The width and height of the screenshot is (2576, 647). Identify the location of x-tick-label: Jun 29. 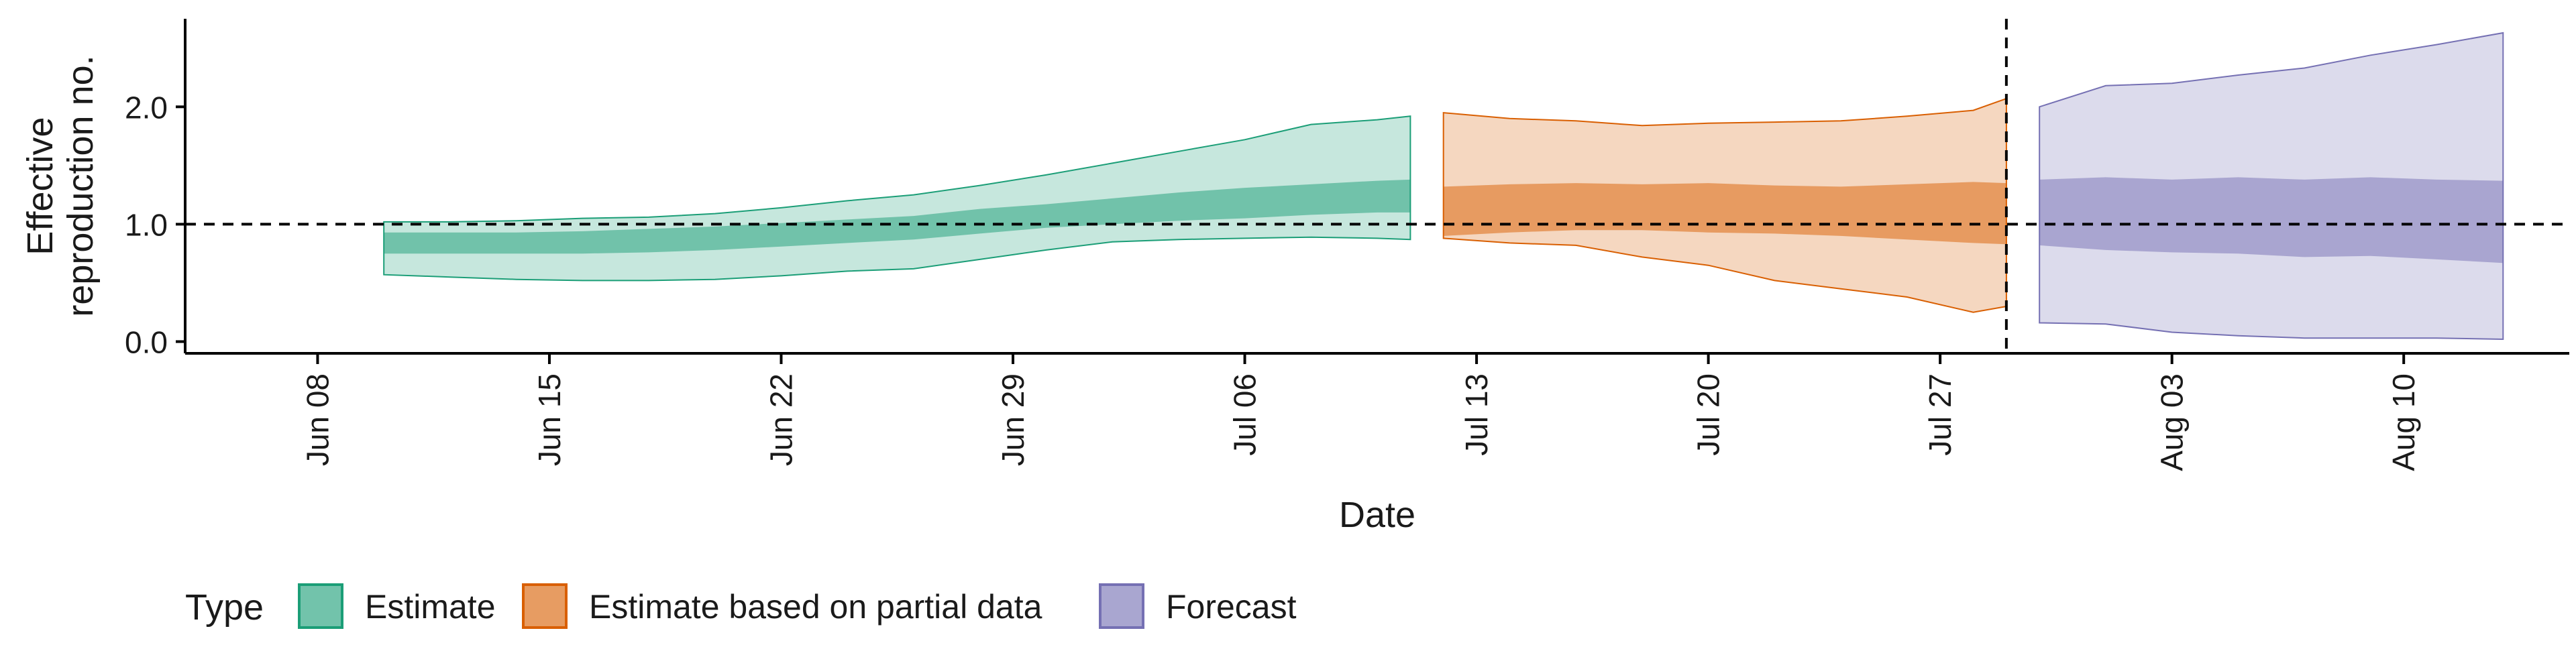
(1013, 420).